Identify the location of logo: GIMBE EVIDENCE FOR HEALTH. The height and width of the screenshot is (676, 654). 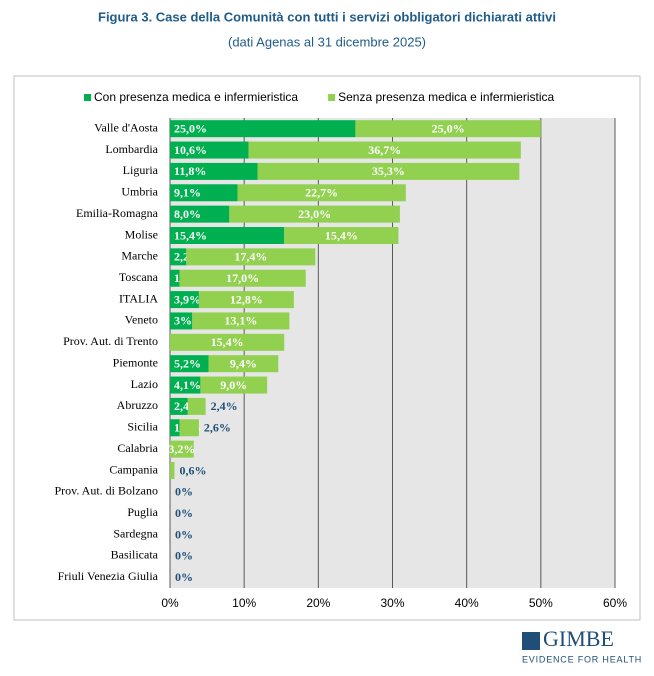
(582, 645).